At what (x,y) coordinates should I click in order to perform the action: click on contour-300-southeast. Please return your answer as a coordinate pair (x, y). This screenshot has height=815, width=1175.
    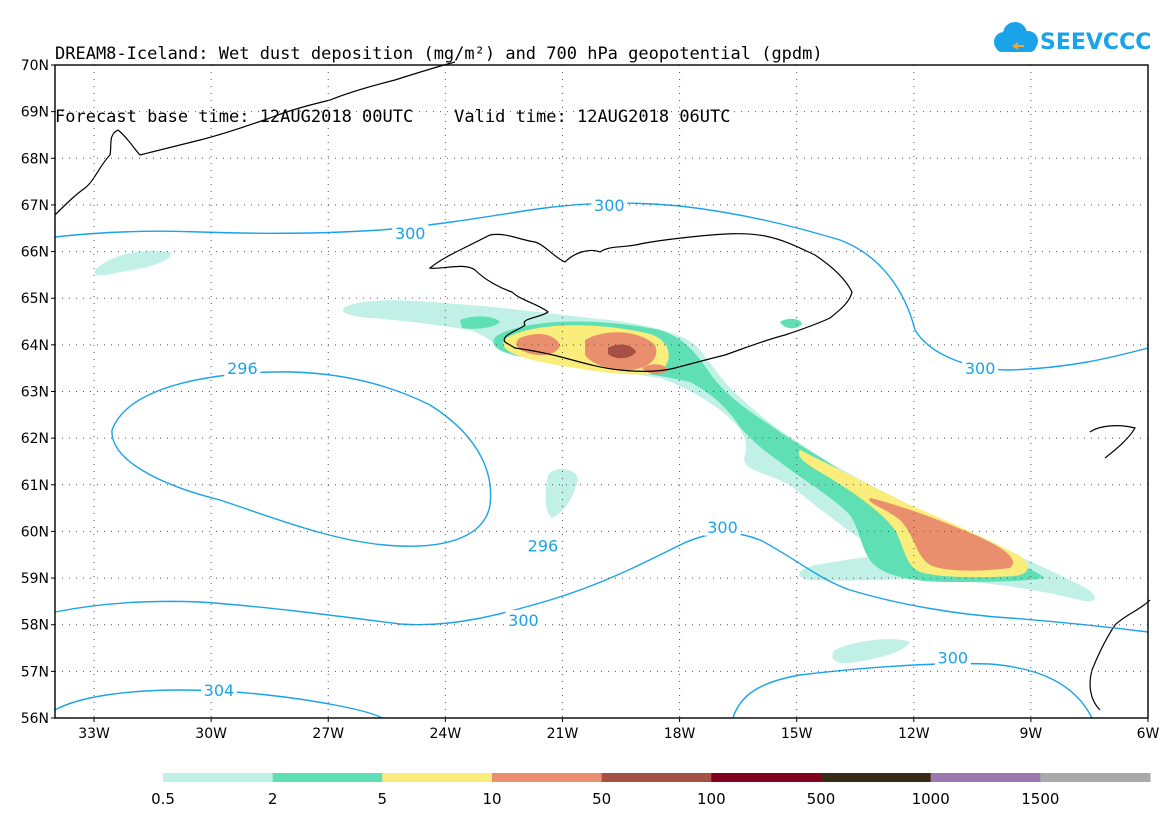
    Looking at the image, I should click on (912, 690).